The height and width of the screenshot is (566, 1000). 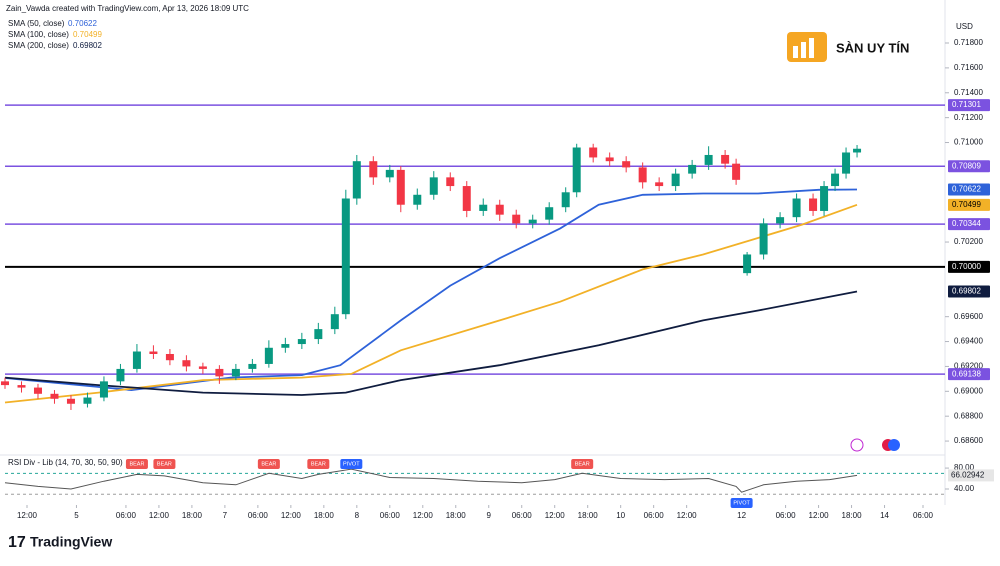 What do you see at coordinates (964, 26) in the screenshot?
I see `currency: USD` at bounding box center [964, 26].